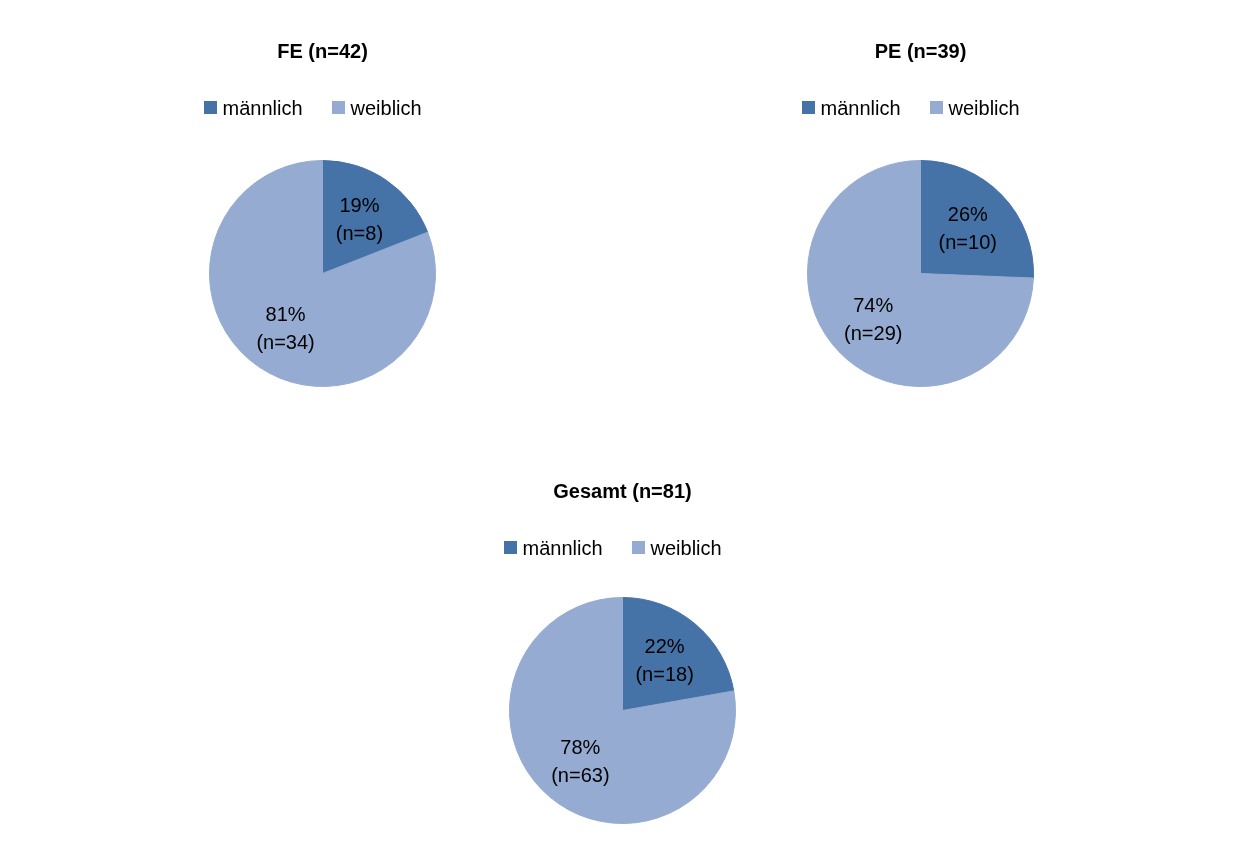 The width and height of the screenshot is (1246, 849). Describe the element at coordinates (322, 50) in the screenshot. I see `chart-title: FE (n=42)` at that location.